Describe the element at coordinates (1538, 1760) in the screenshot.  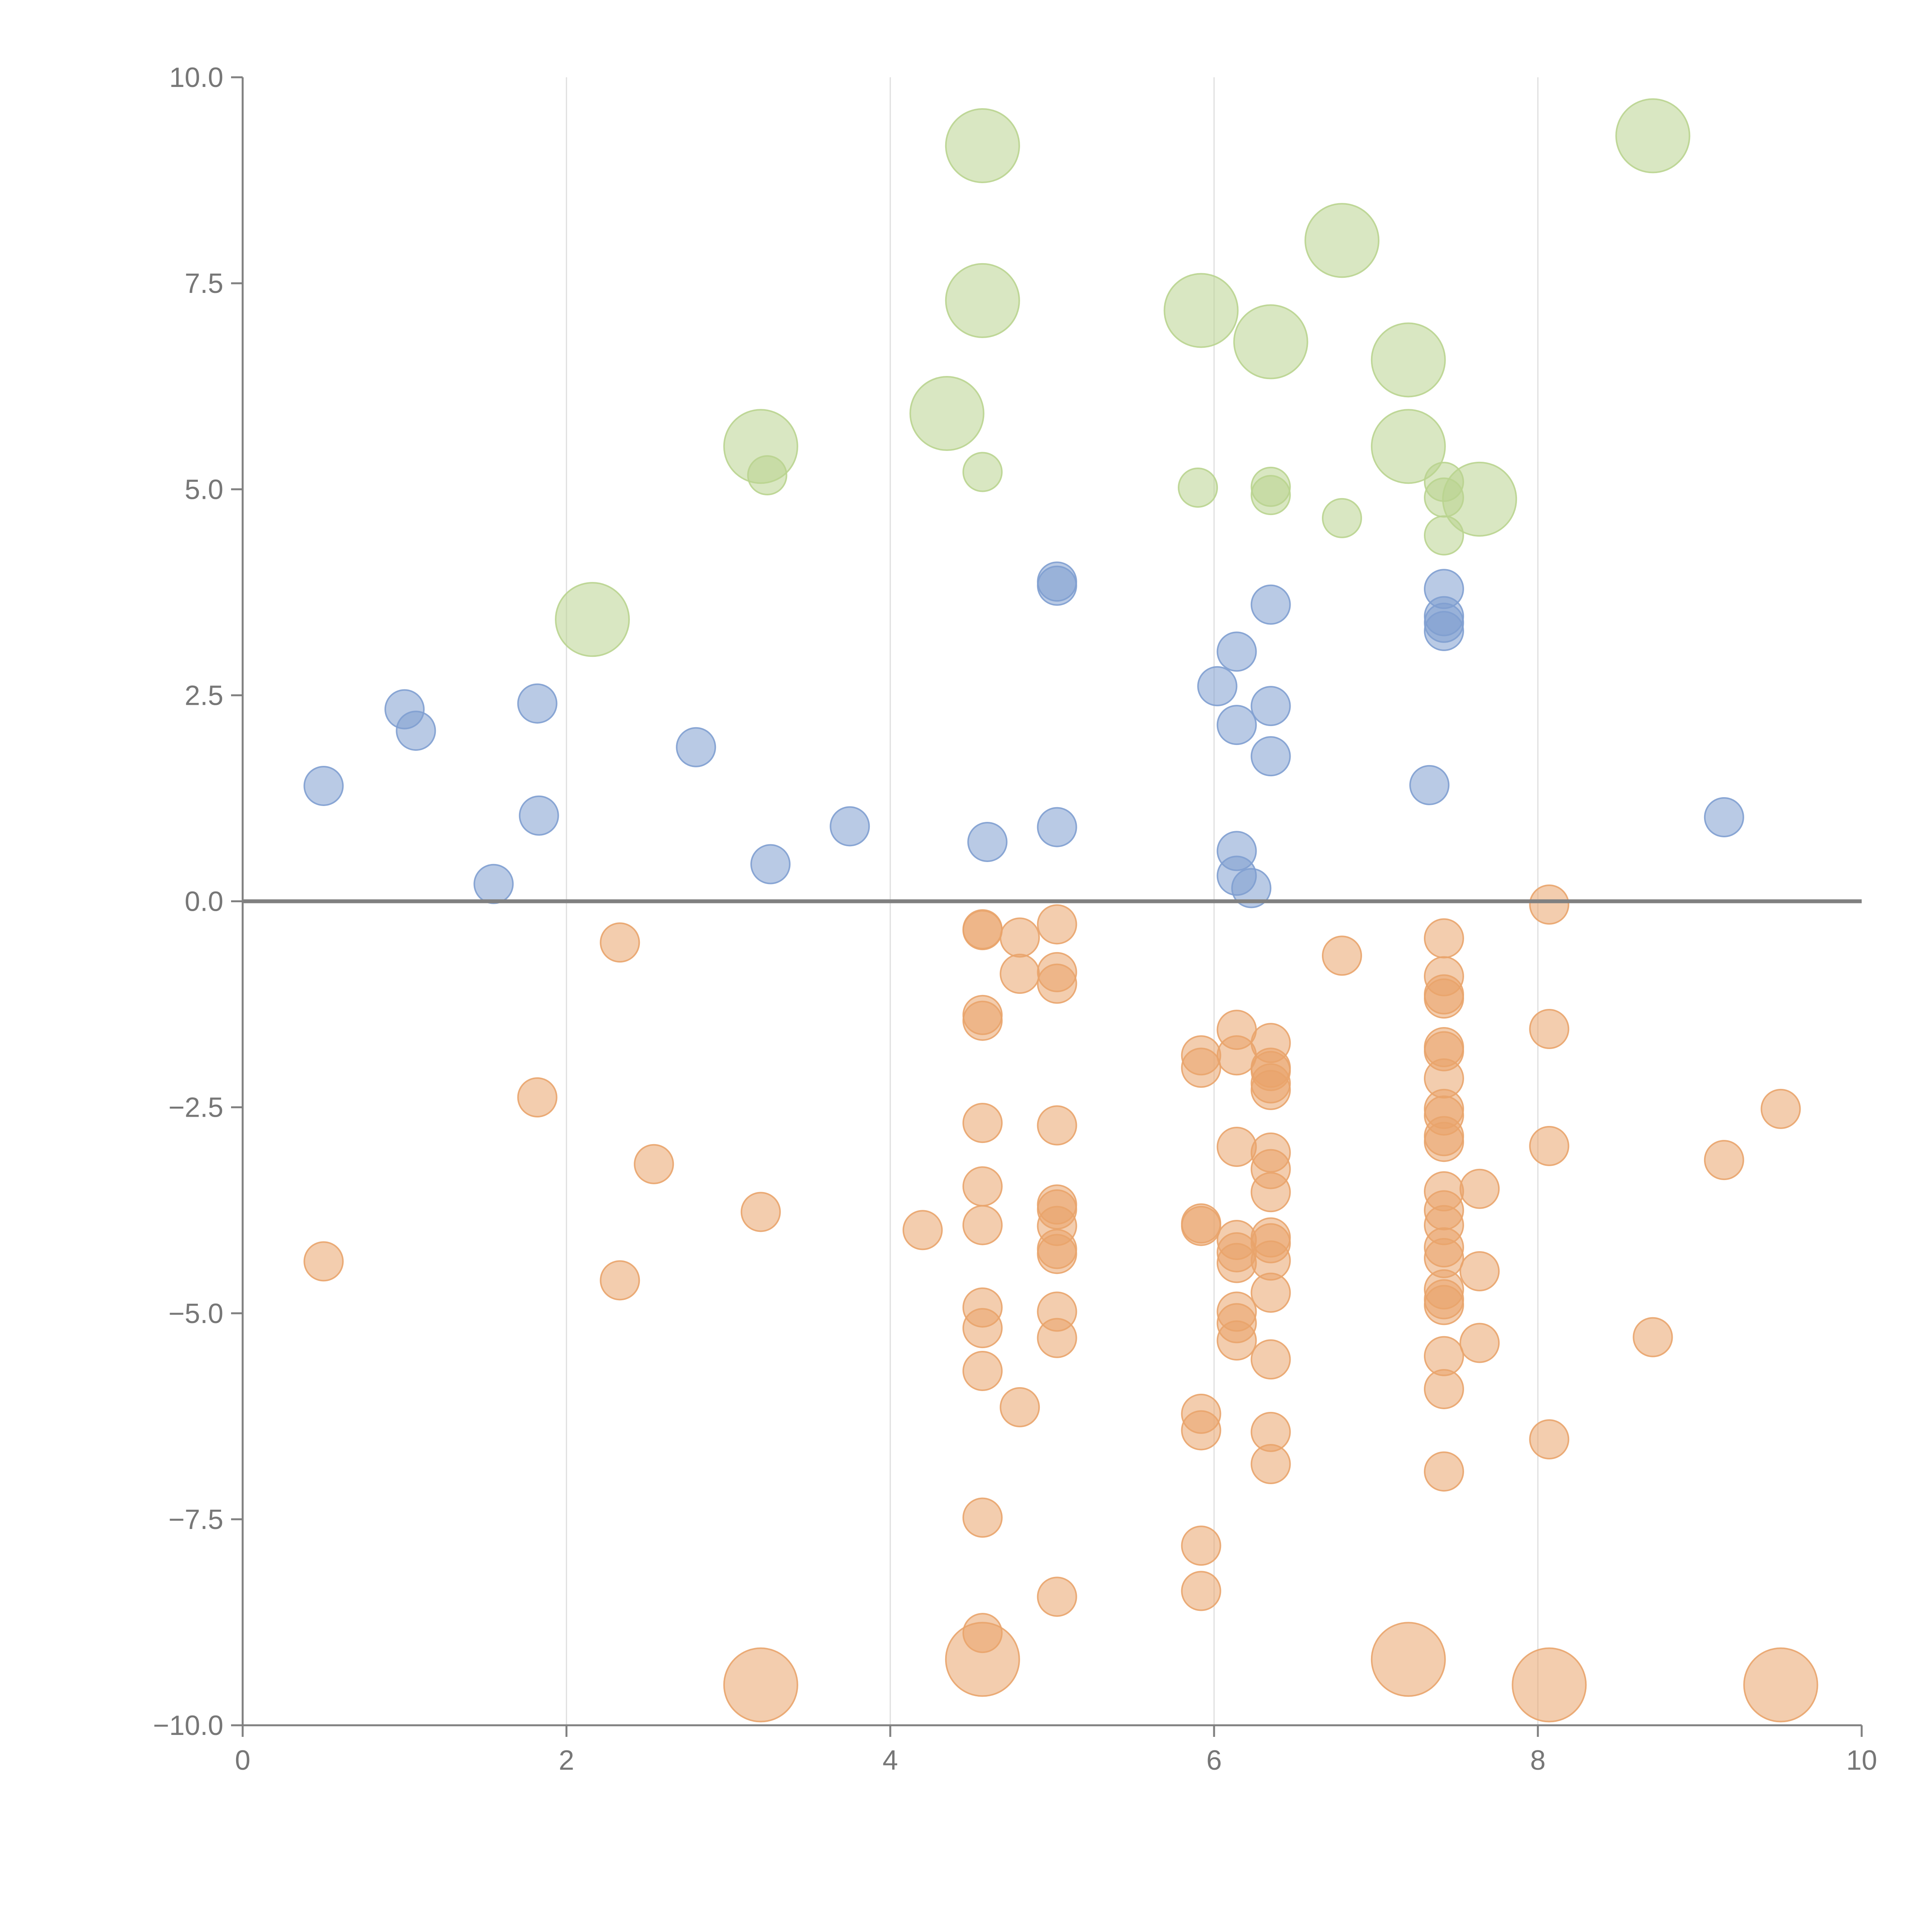
I see `x-tick-label: 8` at that location.